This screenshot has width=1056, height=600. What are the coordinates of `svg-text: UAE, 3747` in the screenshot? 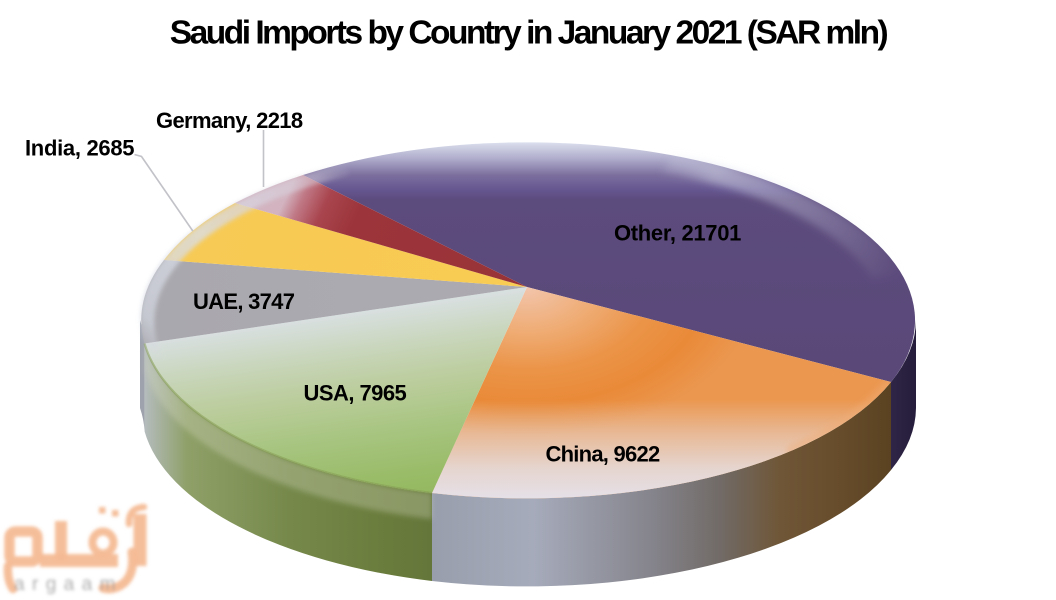 It's located at (244, 301).